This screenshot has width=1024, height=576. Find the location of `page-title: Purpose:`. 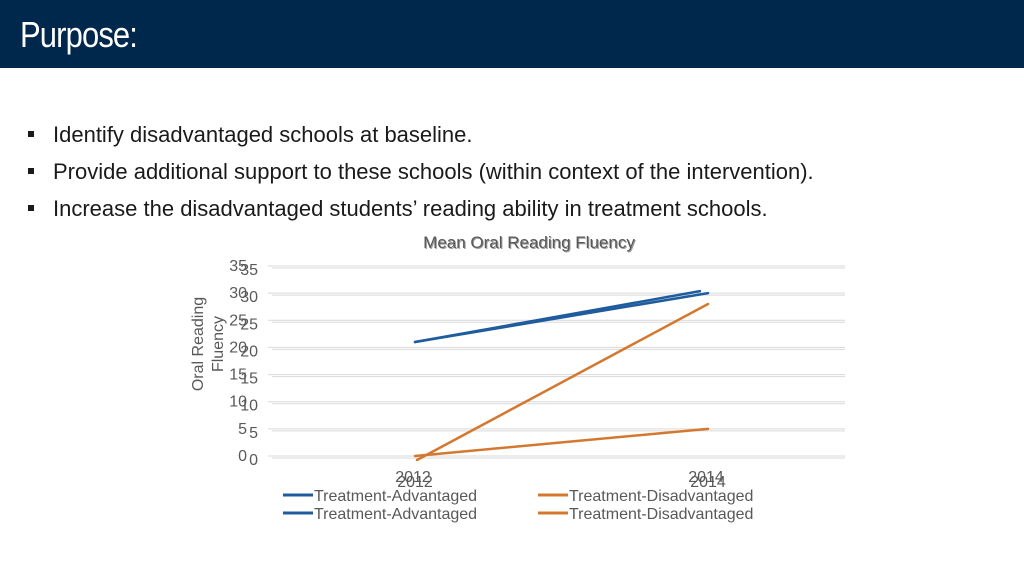

page-title: Purpose: is located at coordinates (79, 34).